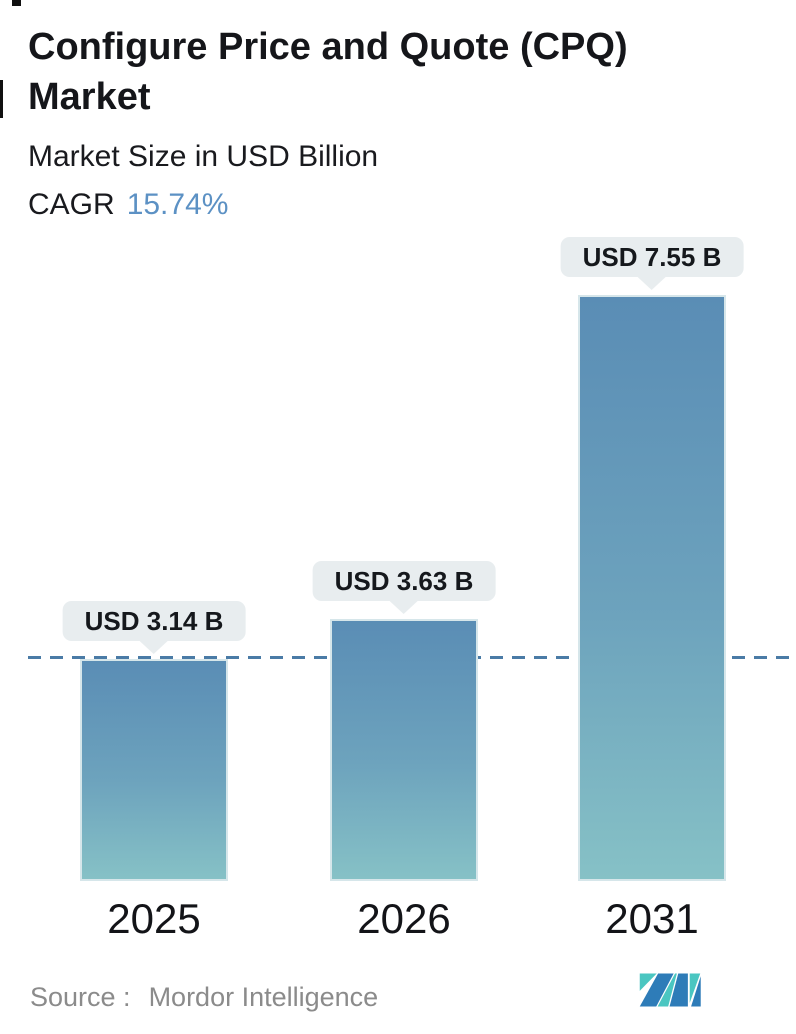  I want to click on value-bubble: USD 3.63 B, so click(404, 587).